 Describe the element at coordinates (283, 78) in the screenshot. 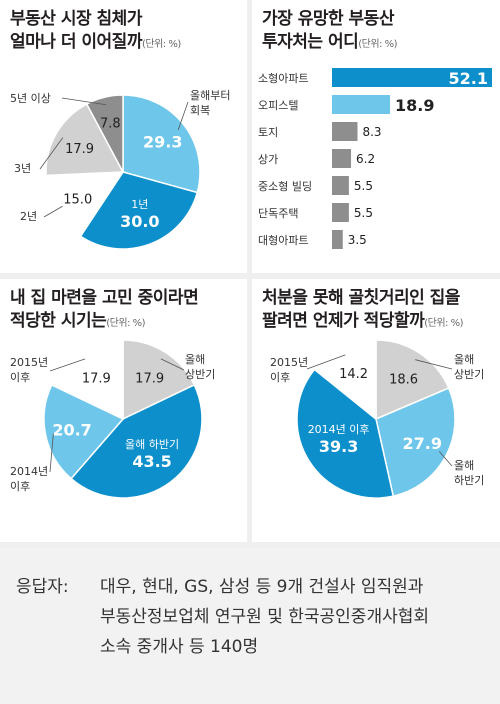

I see `chart2-category-label: 소형아파트` at that location.